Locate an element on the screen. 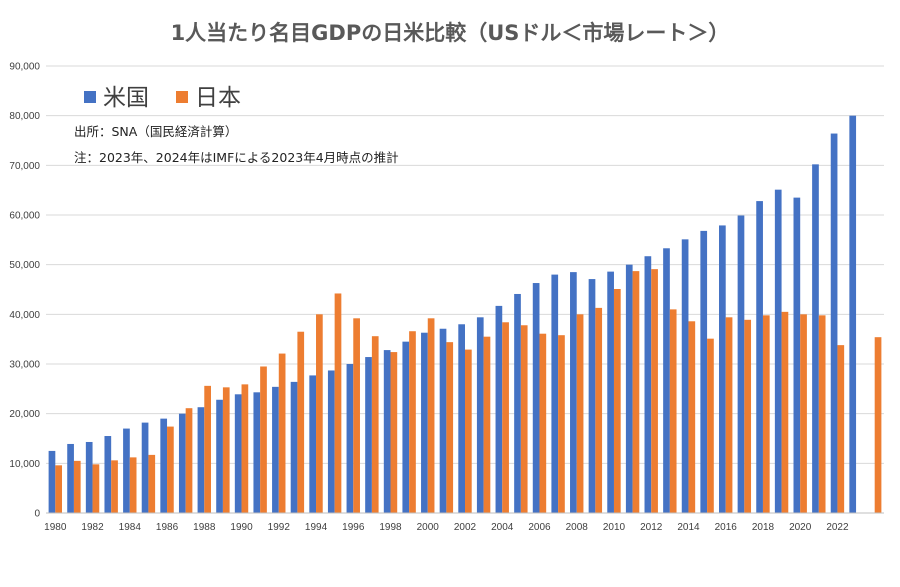  y-tick-label: 70,000 is located at coordinates (24, 166).